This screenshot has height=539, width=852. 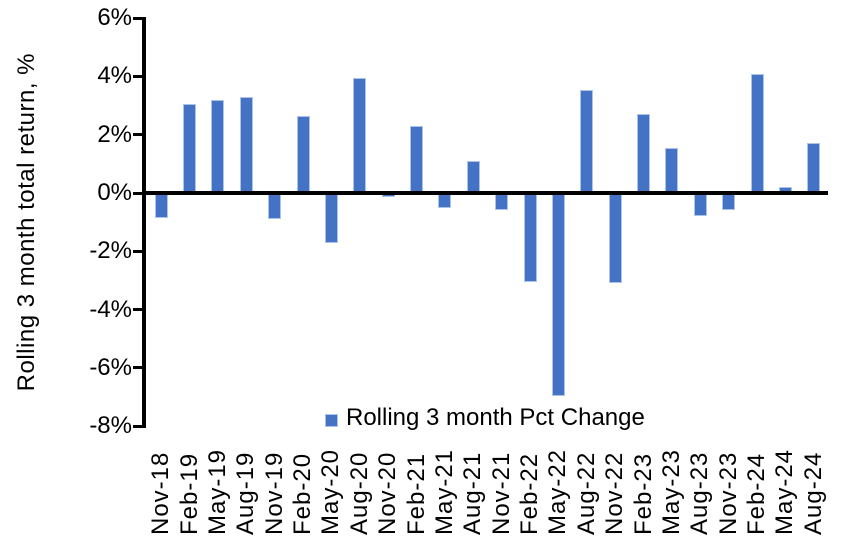 What do you see at coordinates (110, 426) in the screenshot?
I see `y-tick-label: -8%` at bounding box center [110, 426].